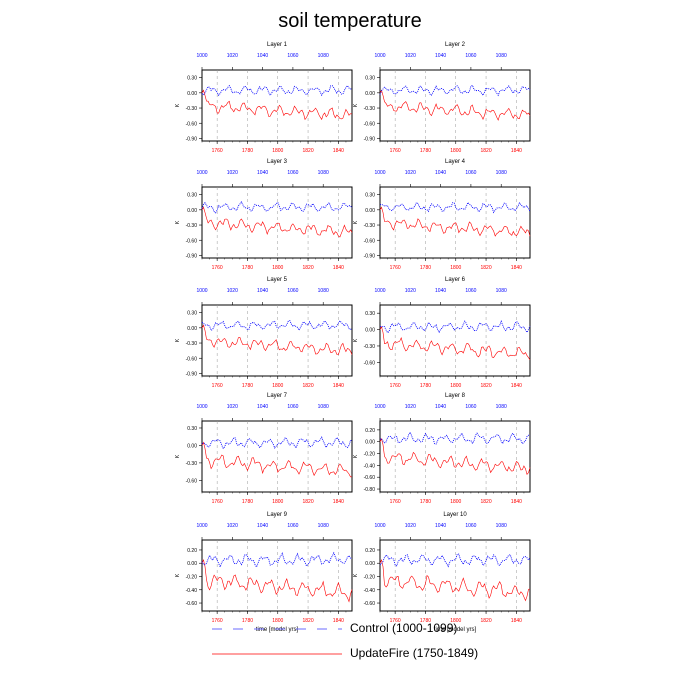 The height and width of the screenshot is (700, 700). I want to click on panel-title: Layer 9, so click(277, 515).